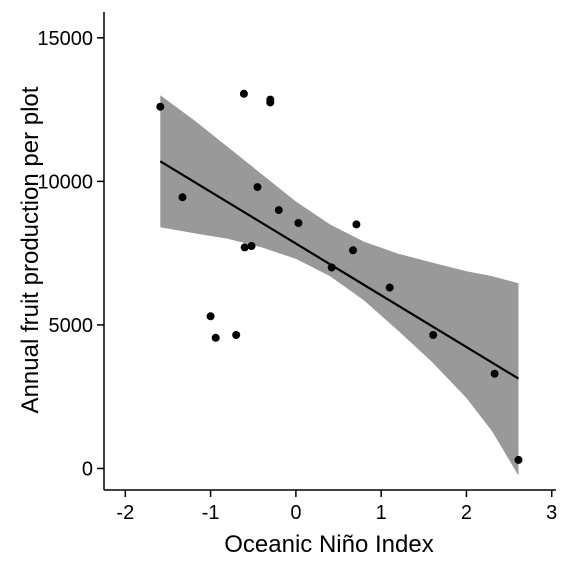  I want to click on x-tick-label: -2, so click(125, 513).